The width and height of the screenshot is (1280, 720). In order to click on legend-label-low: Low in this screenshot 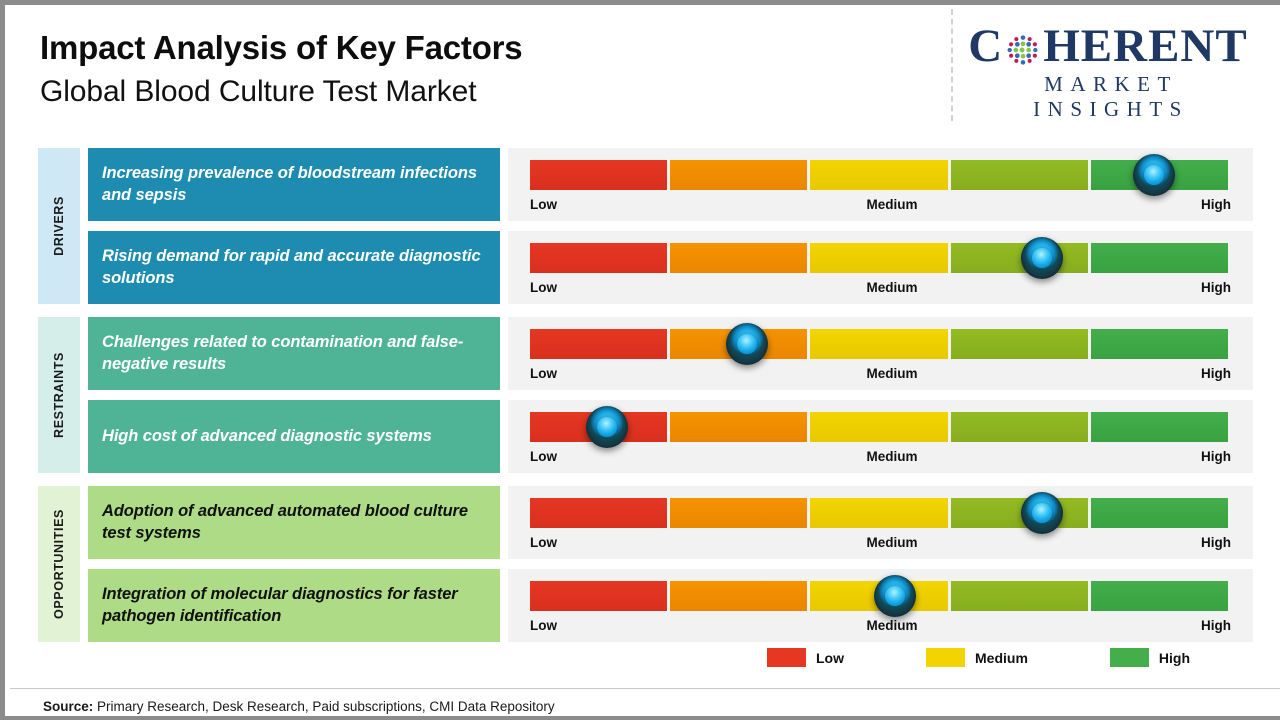, I will do `click(830, 657)`.